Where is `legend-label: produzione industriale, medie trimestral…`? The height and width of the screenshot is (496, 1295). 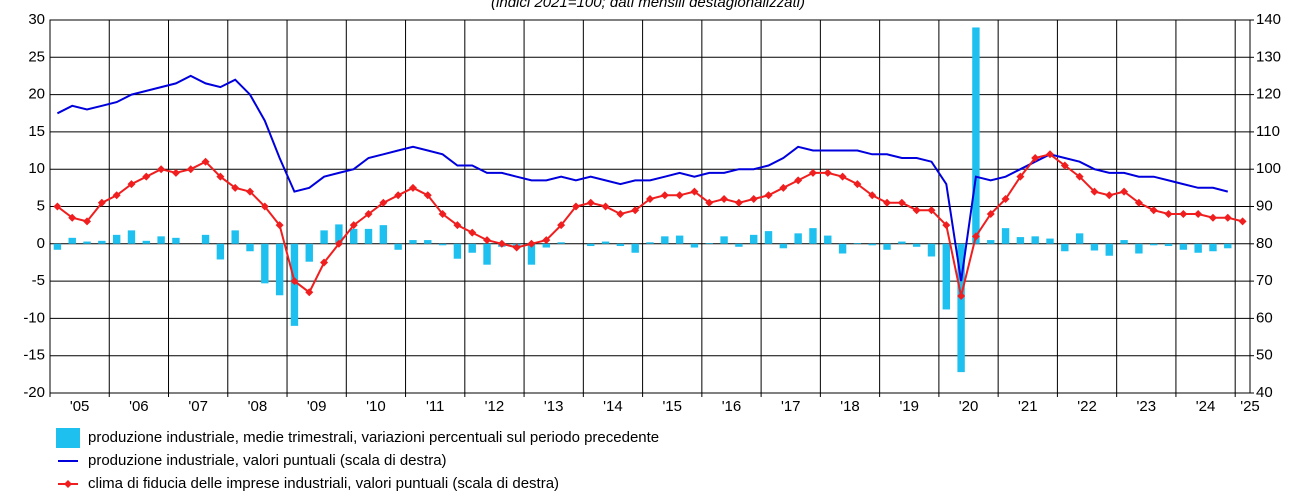 legend-label: produzione industriale, medie trimestral… is located at coordinates (373, 437).